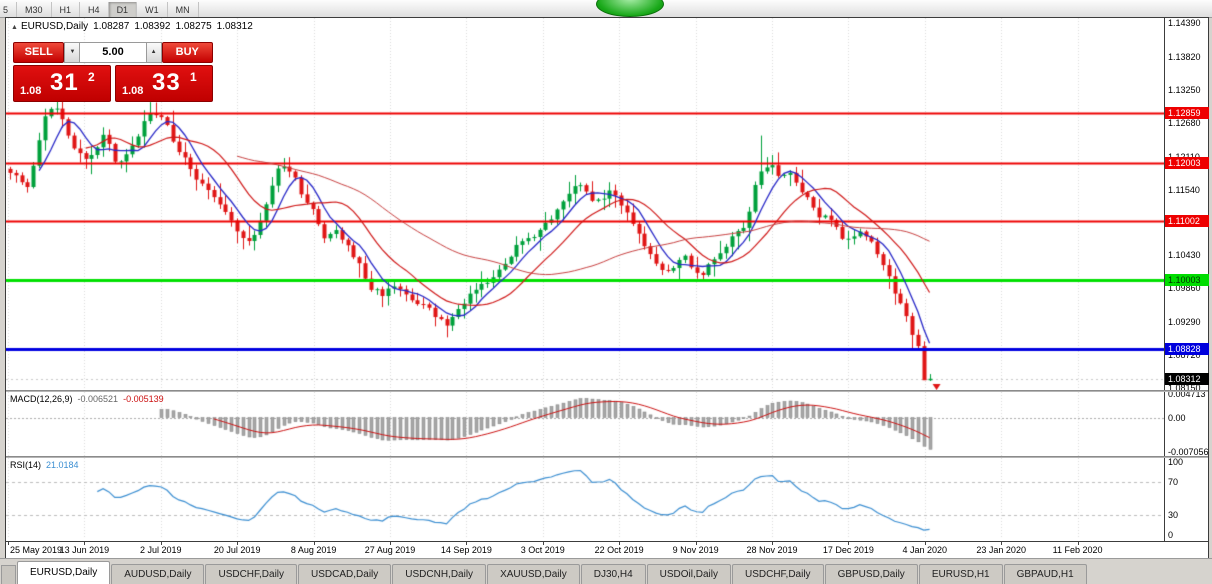  I want to click on timeframe-button-mn: MN, so click(183, 9).